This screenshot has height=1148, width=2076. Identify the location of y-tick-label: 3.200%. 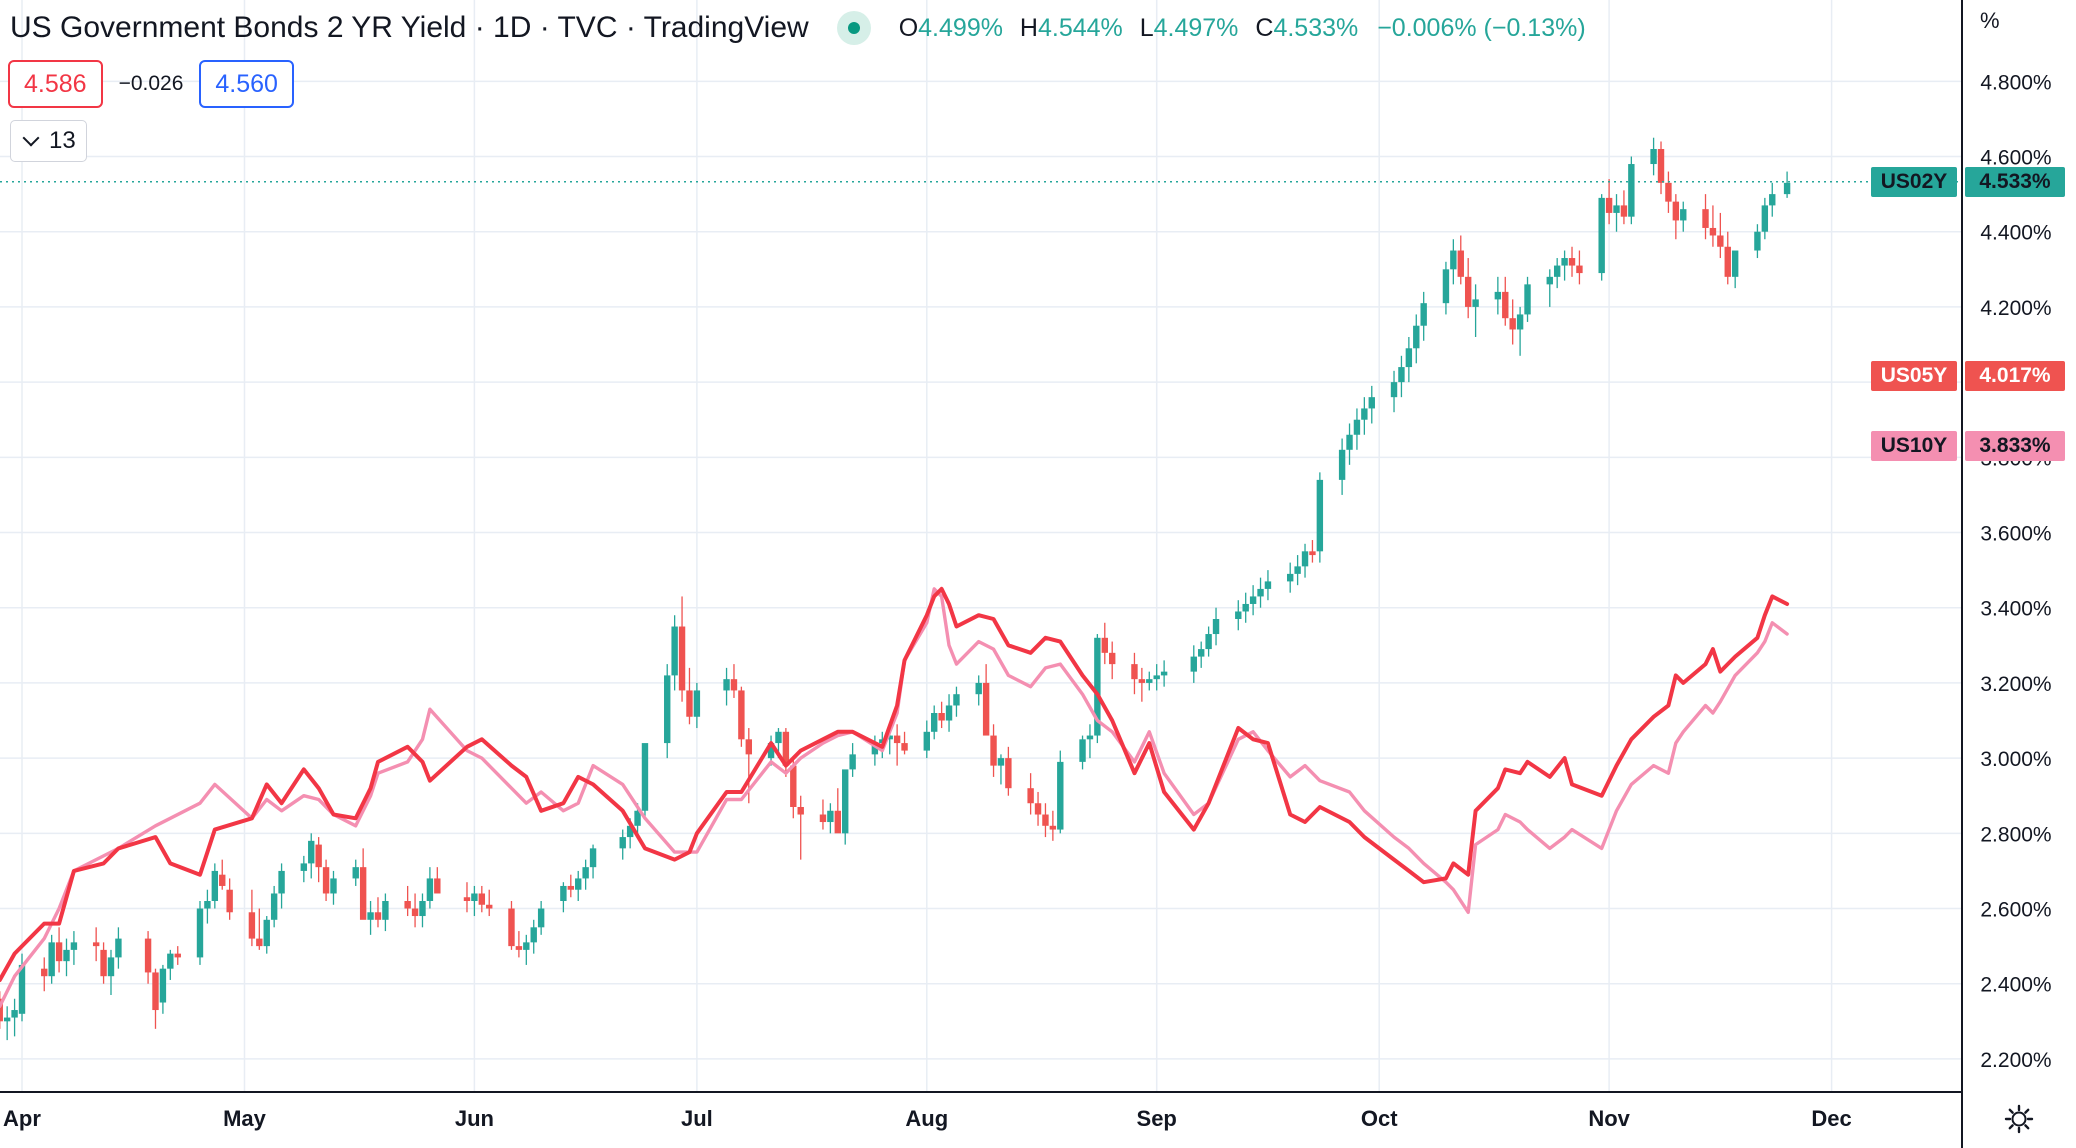
(2015, 684).